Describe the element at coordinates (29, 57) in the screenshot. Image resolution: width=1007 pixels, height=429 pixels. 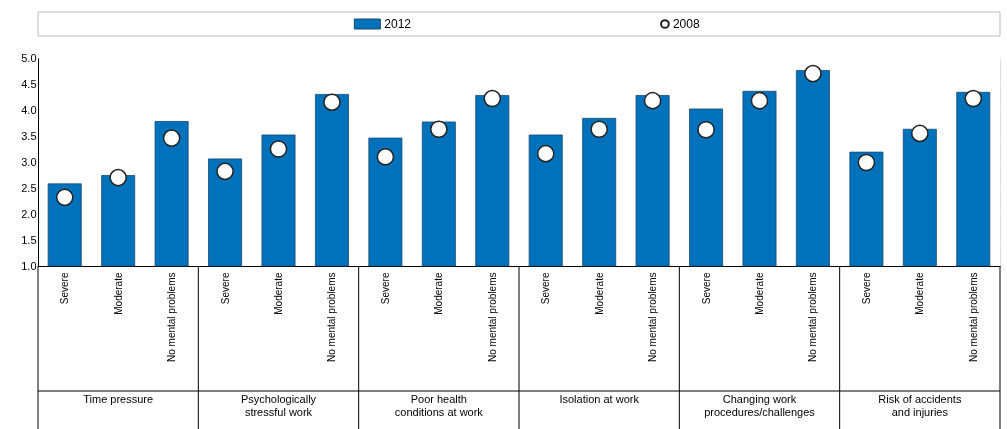
I see `y-tick-label: 5.0` at that location.